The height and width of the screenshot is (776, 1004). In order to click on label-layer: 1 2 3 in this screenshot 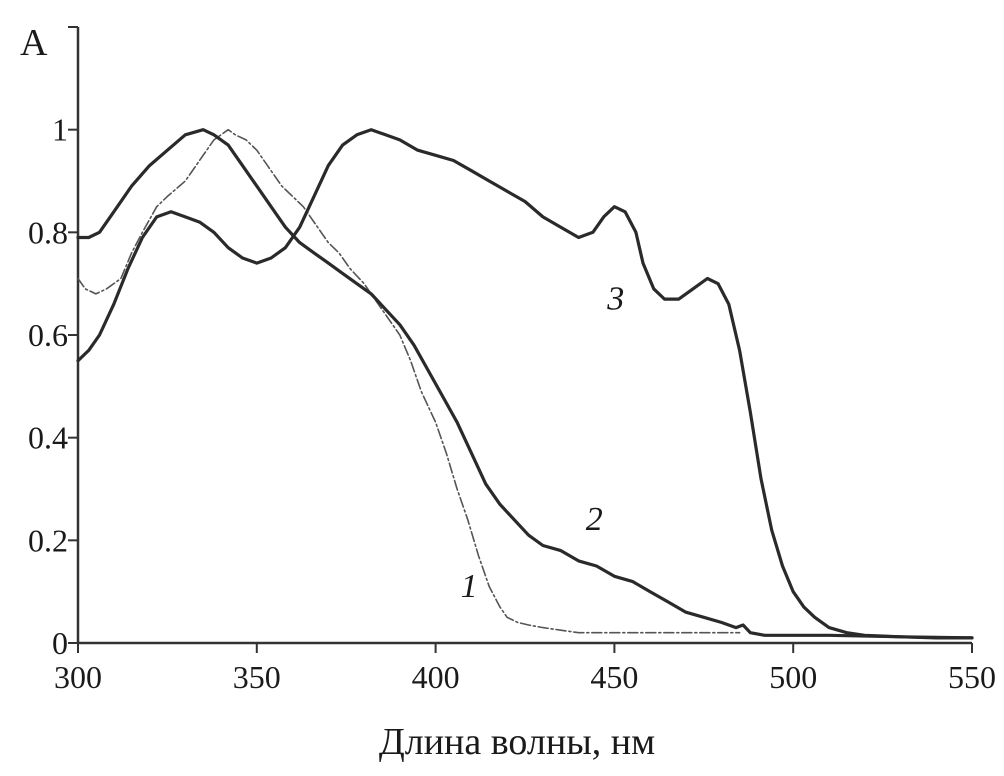, I will do `click(543, 442)`.